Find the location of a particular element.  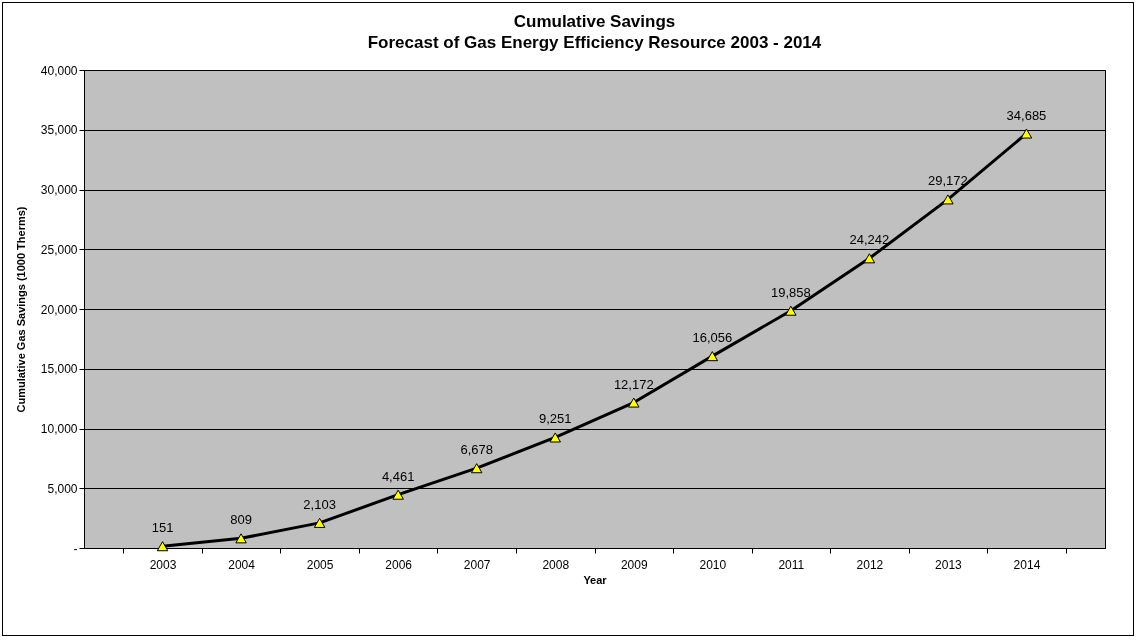

chart-subtitle: Forecast of Gas Energy Efficiency Resource 2003 - 2014 is located at coordinates (594, 42).